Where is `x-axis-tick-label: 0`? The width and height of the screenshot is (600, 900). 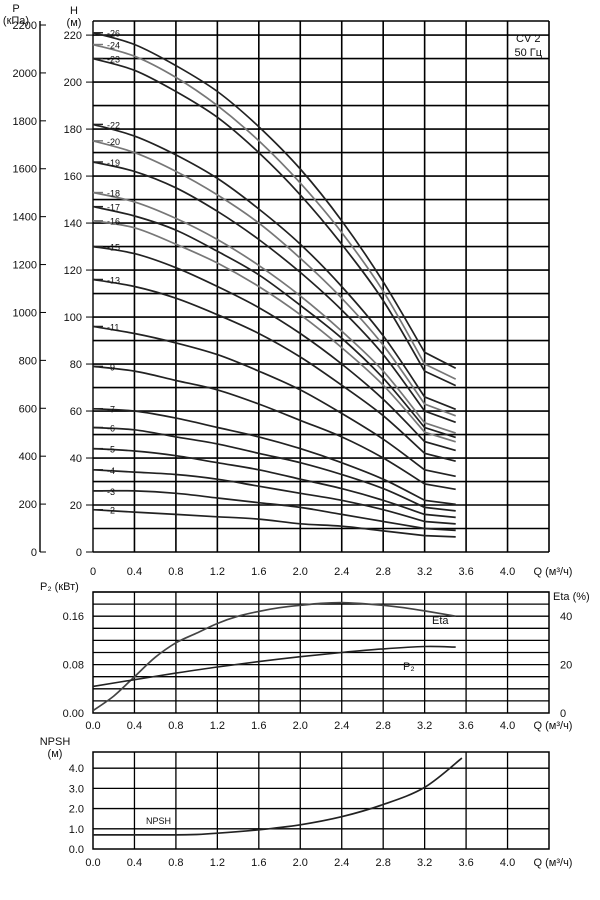 x-axis-tick-label: 0 is located at coordinates (93, 572).